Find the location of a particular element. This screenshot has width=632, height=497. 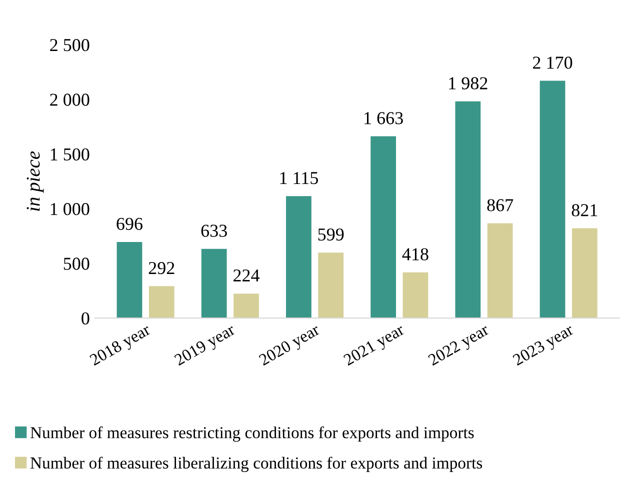

y-tick-label: 1 000 is located at coordinates (70, 209).